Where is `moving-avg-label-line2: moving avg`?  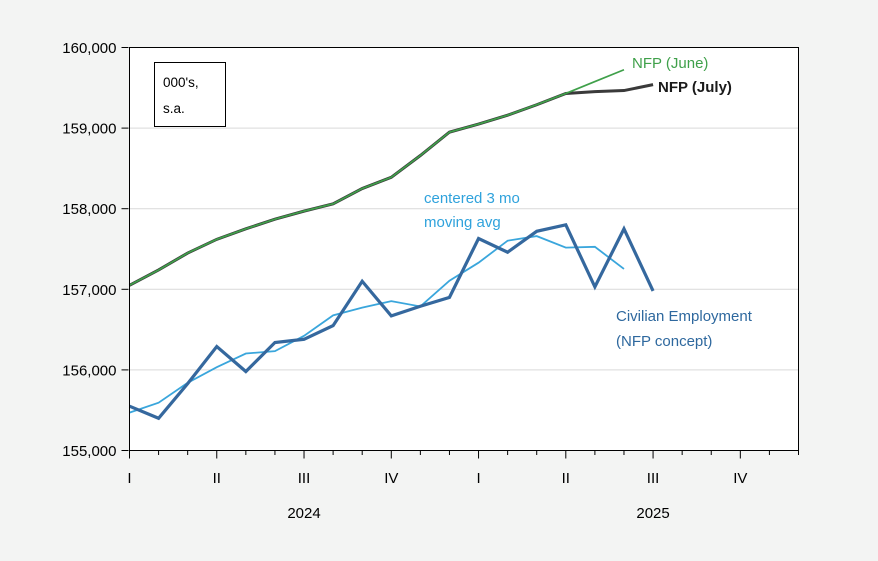 moving-avg-label-line2: moving avg is located at coordinates (462, 222).